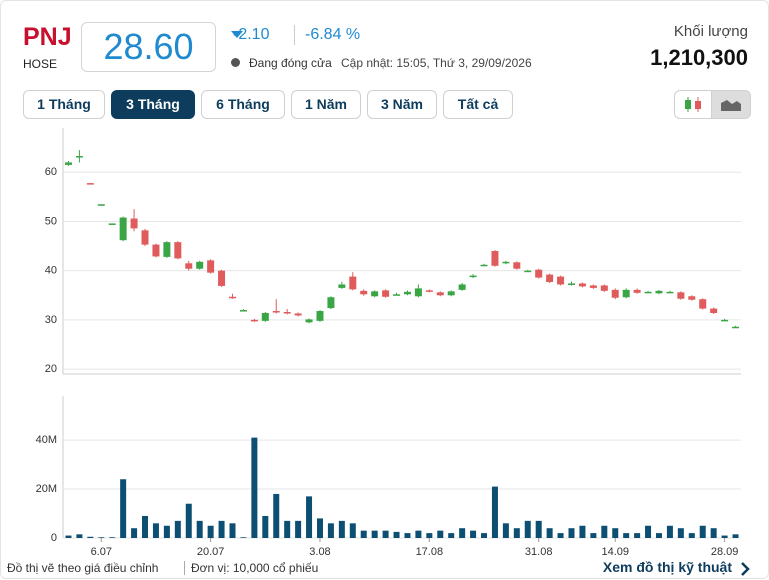 This screenshot has width=769, height=580. Describe the element at coordinates (51, 369) in the screenshot. I see `y-tick-label: 20` at that location.